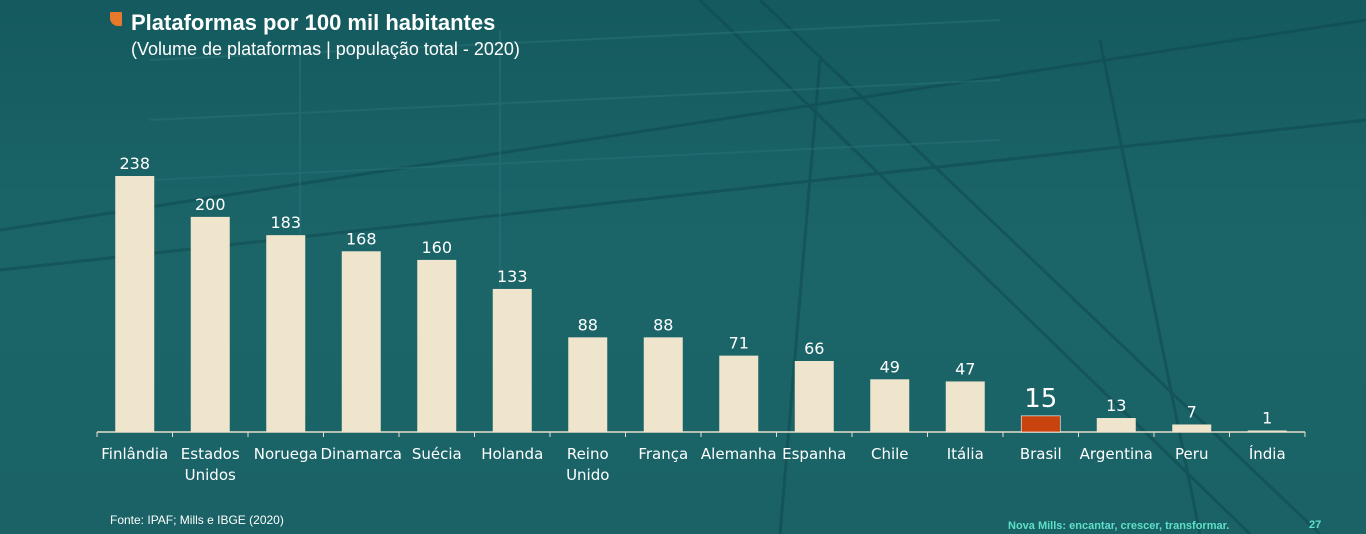  Describe the element at coordinates (588, 454) in the screenshot. I see `category-label-reino-unido: Reino` at that location.